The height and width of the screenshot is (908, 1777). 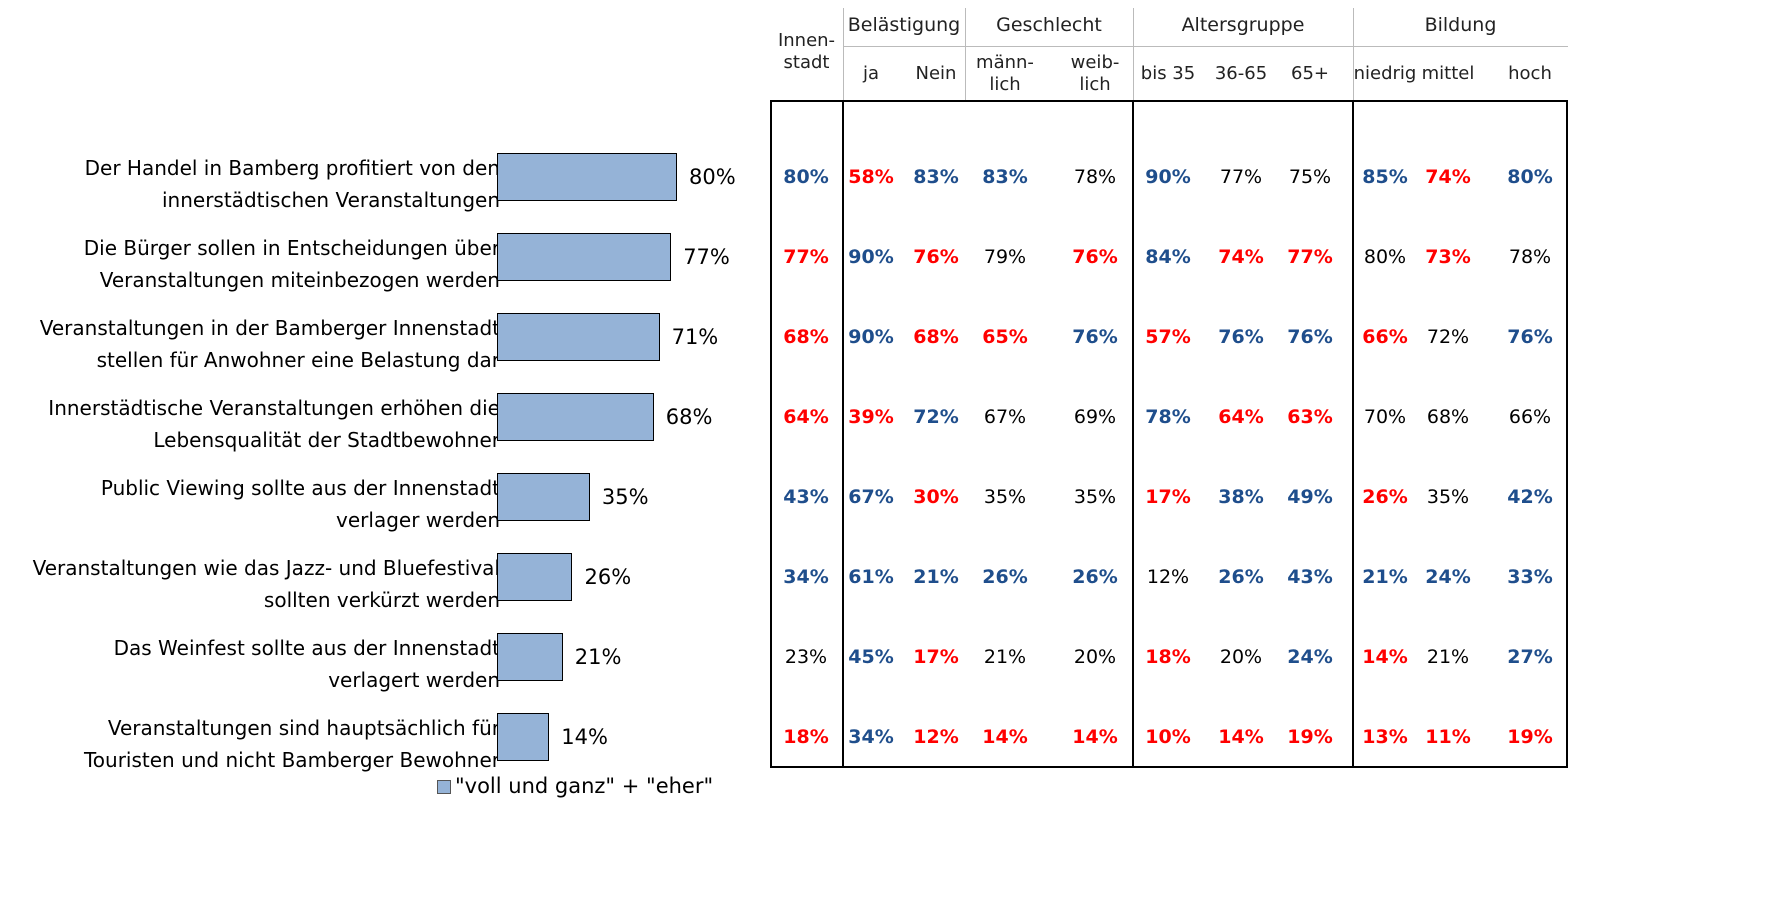 I want to click on column-header: weib- lich, so click(x=1095, y=73).